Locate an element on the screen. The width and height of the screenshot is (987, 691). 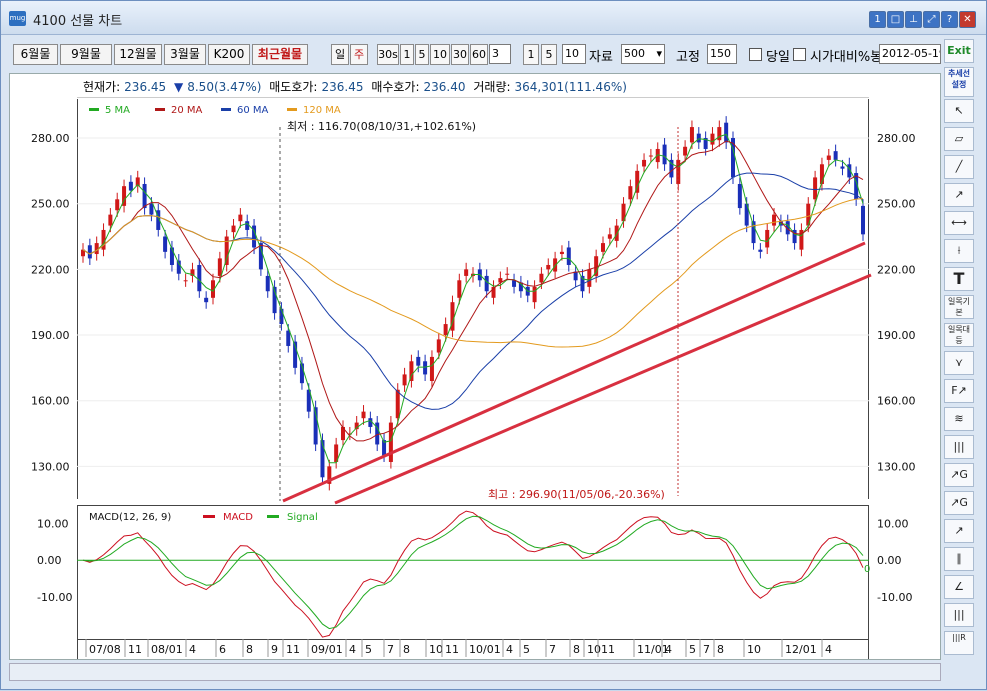
bid-value: 236.40 is located at coordinates (444, 87).